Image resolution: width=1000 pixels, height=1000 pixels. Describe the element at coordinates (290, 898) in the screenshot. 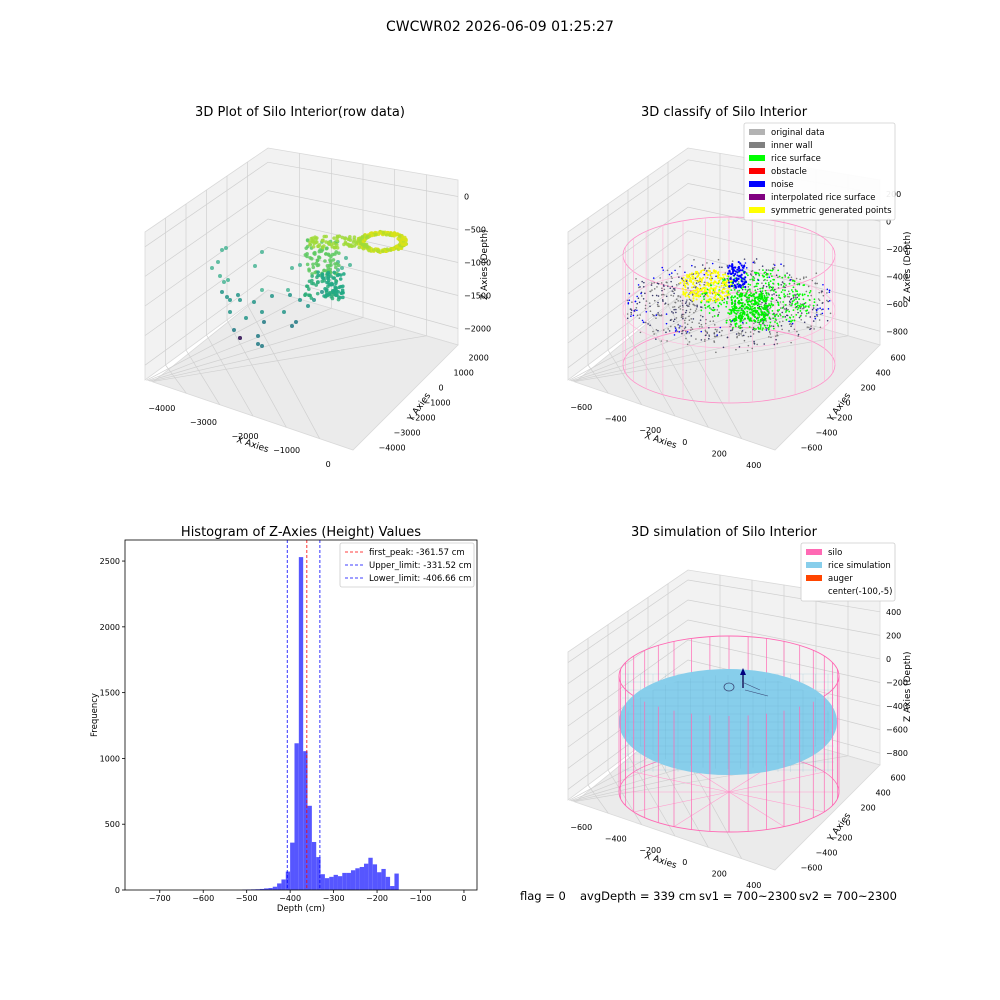

I see `histogram-x-tick-label: −400` at that location.